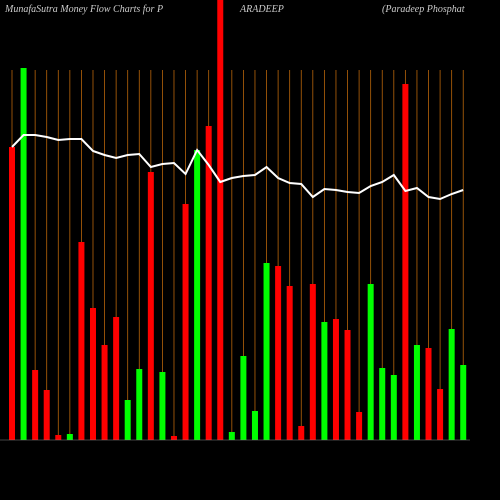  Describe the element at coordinates (423, 9) in the screenshot. I see `title: (Paradeep Phosphat` at that location.